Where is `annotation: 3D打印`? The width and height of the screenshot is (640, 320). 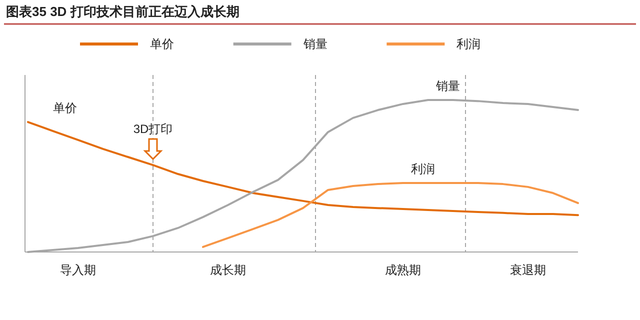 annotation: 3D打印 is located at coordinates (153, 129).